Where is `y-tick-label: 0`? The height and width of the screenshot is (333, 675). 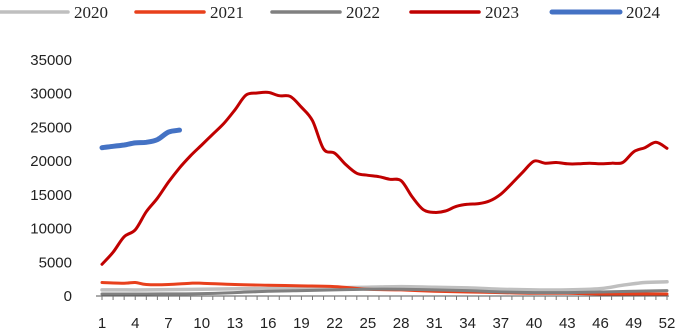 y-tick-label: 0 is located at coordinates (68, 296).